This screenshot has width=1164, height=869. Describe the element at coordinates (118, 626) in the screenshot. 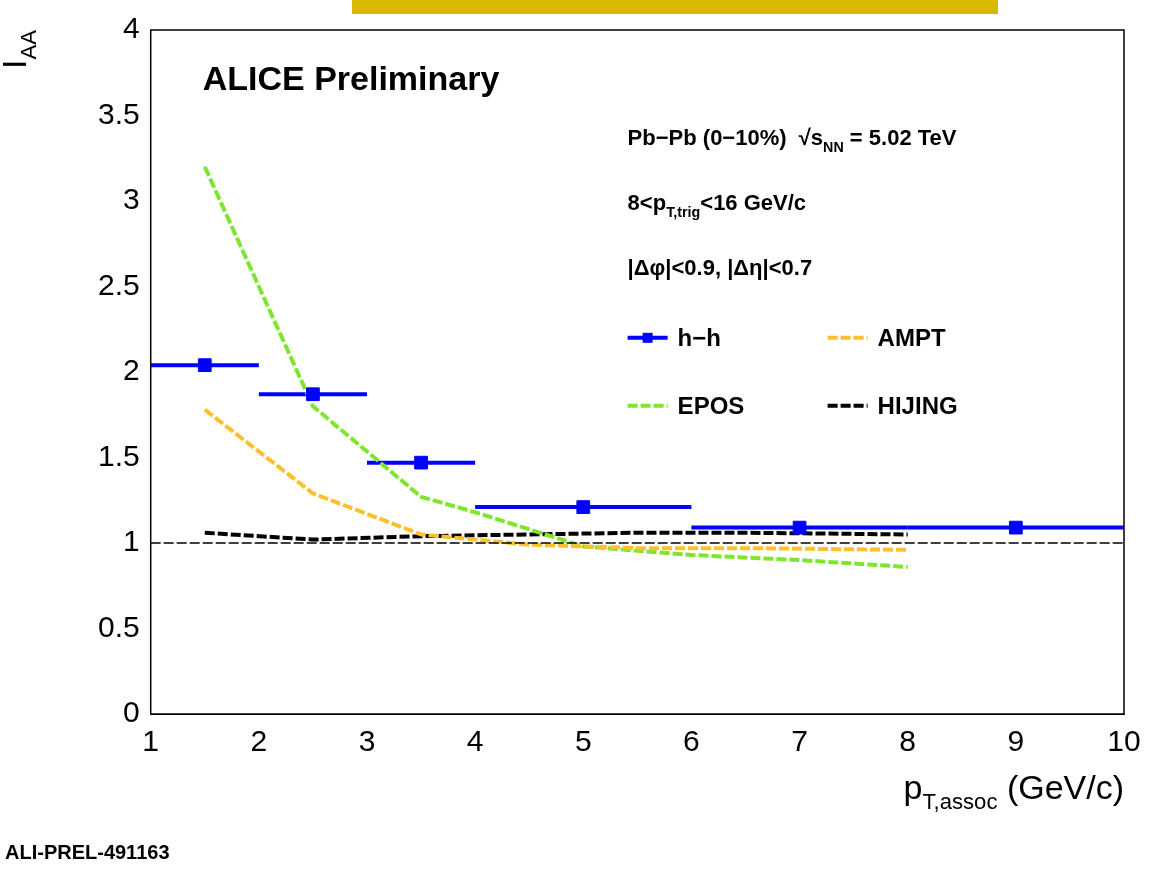

I see `y-tick-label: 0.5` at that location.